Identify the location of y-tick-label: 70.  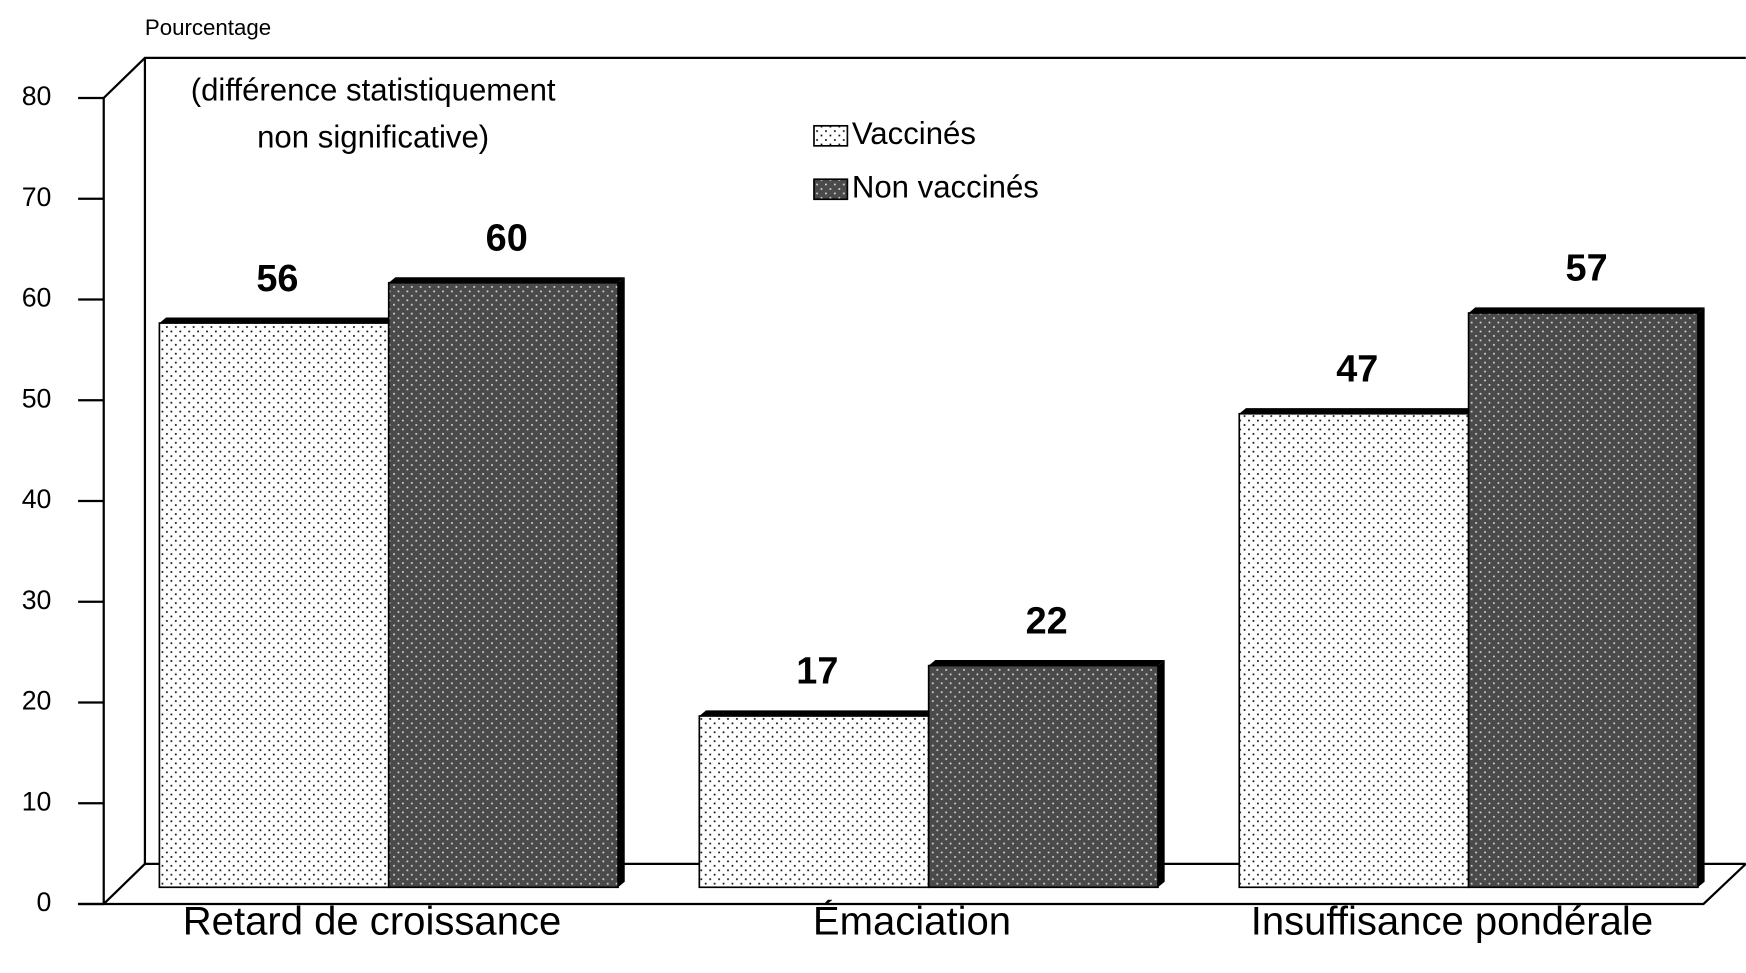
(37, 197).